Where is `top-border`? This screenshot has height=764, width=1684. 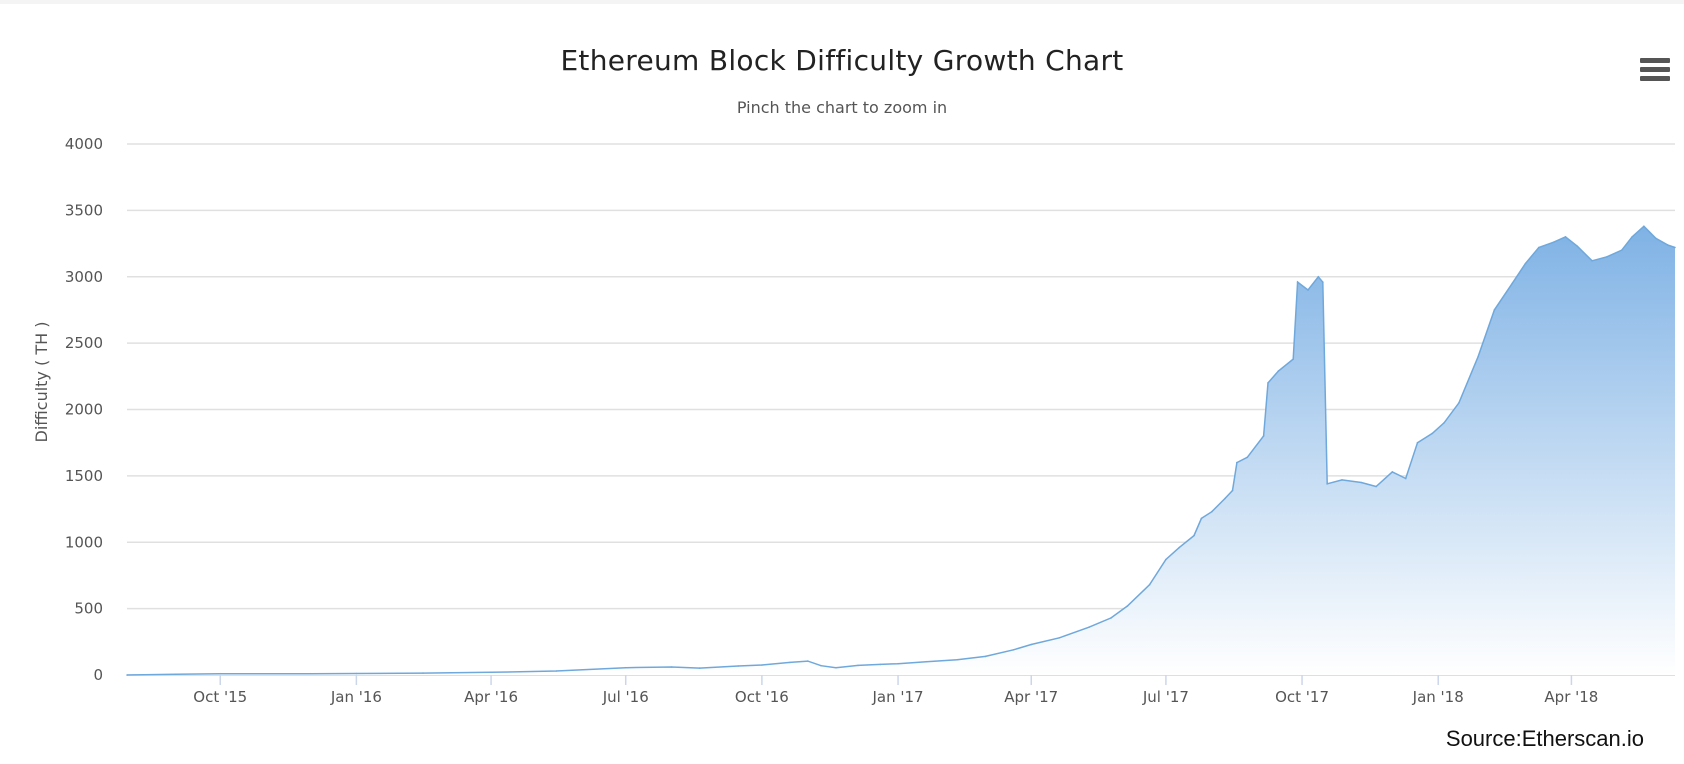
top-border is located at coordinates (842, 2).